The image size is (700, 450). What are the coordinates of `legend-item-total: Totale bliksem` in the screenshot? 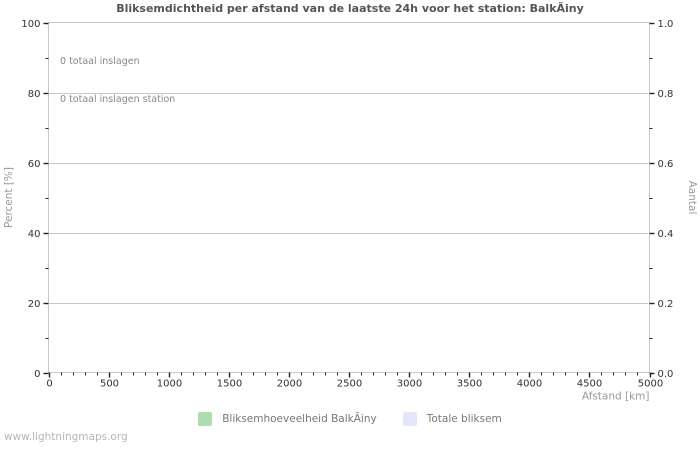 It's located at (452, 419).